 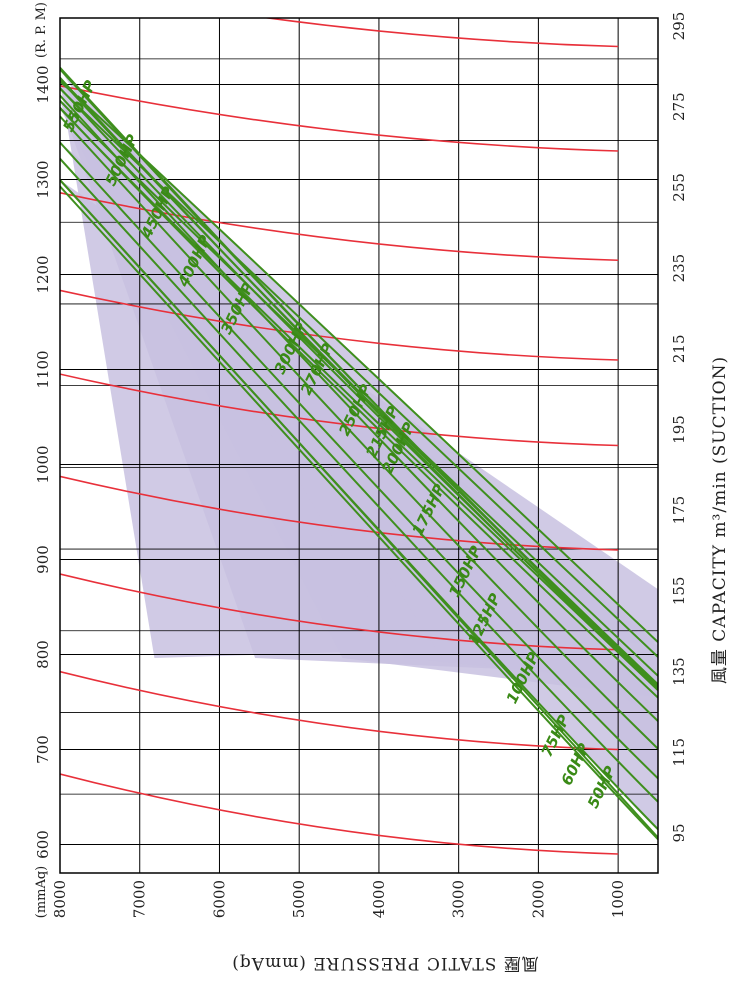 I want to click on rpm-tick-labels: 600 700 800 900 1000 1100 1200 1300 1400, so click(x=43, y=461).